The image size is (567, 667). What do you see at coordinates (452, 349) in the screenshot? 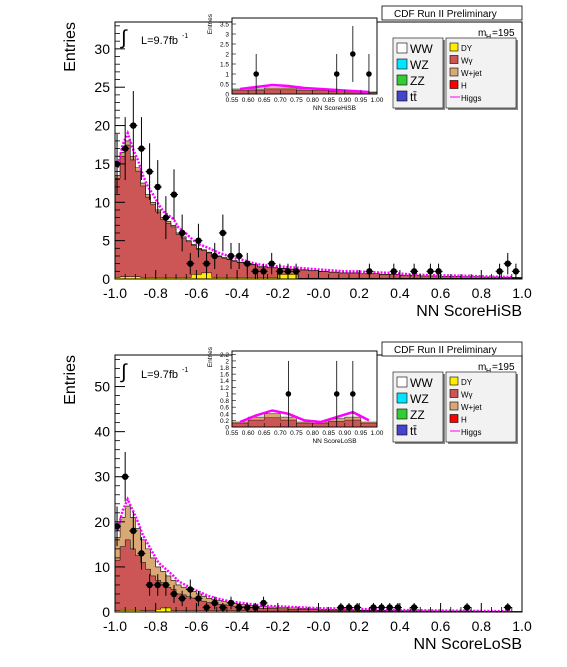
I see `header-box` at bounding box center [452, 349].